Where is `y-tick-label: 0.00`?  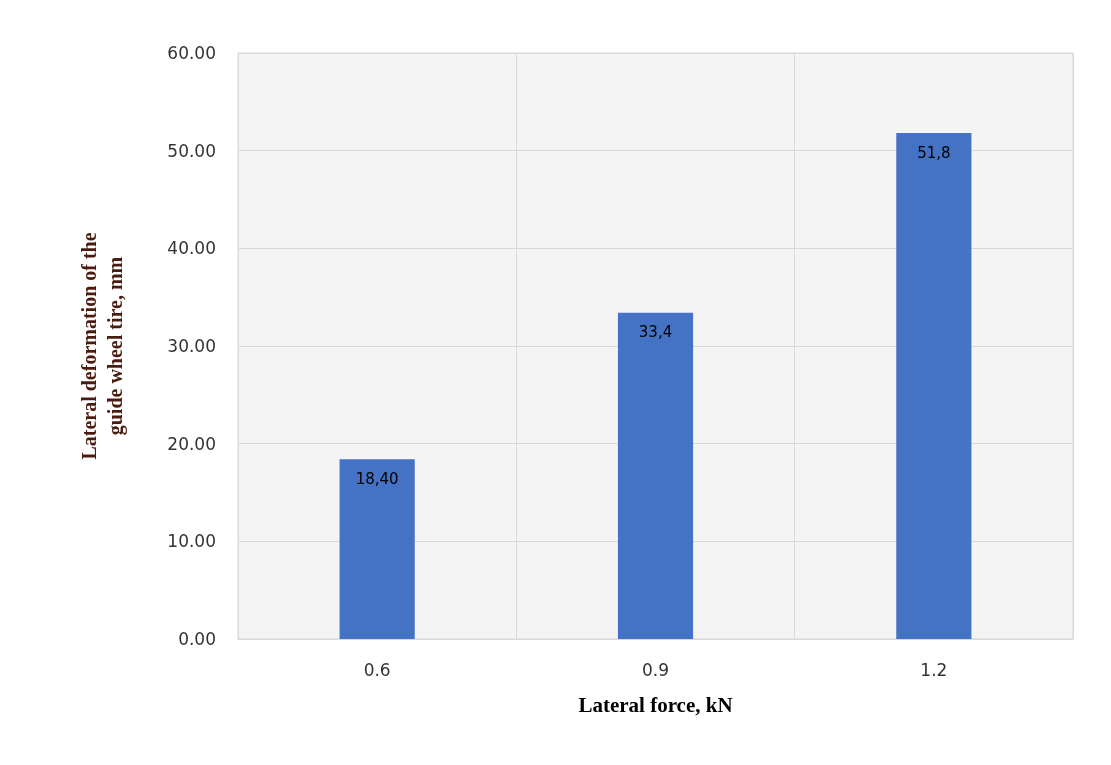
y-tick-label: 0.00 is located at coordinates (197, 639).